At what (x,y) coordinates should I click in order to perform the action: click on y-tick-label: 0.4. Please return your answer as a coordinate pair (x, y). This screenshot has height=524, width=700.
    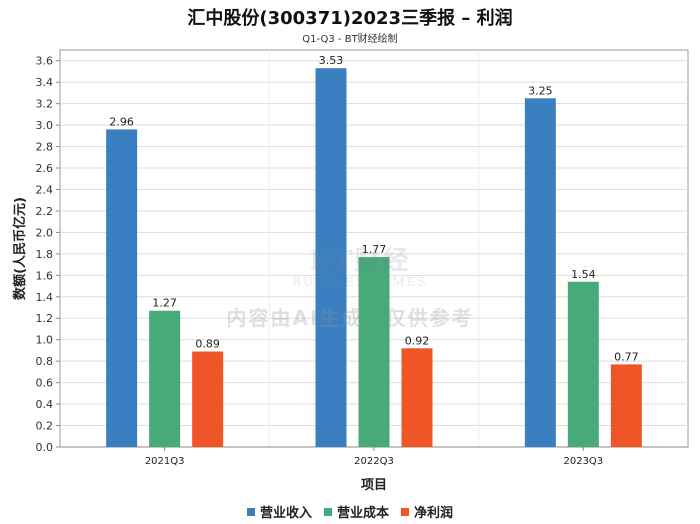
    Looking at the image, I should click on (45, 404).